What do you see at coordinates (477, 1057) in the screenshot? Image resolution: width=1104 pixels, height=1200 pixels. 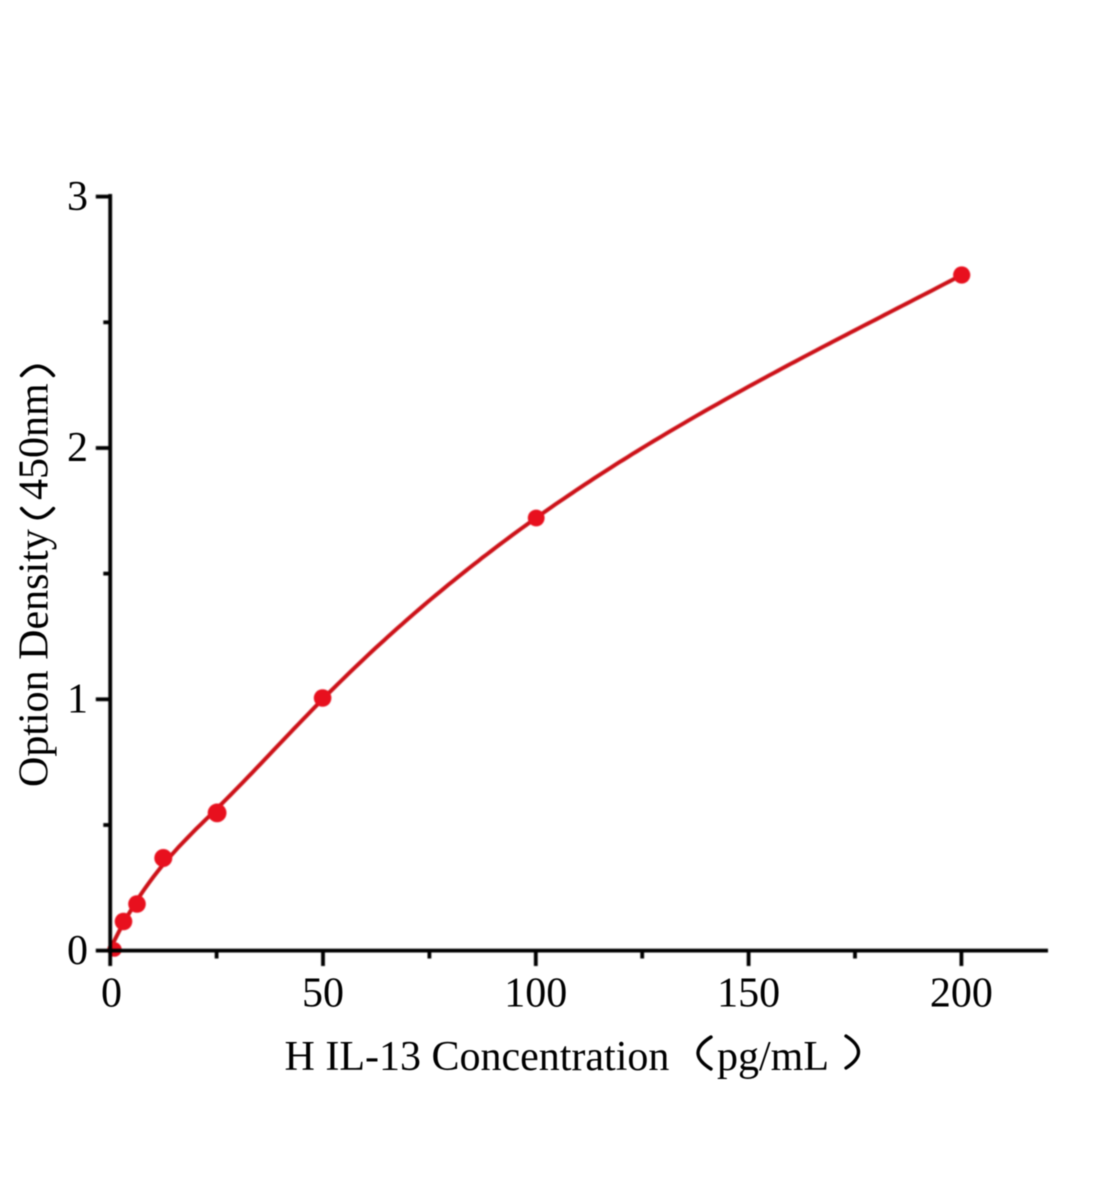 I see `svg-text: H IL-13 Concentration` at bounding box center [477, 1057].